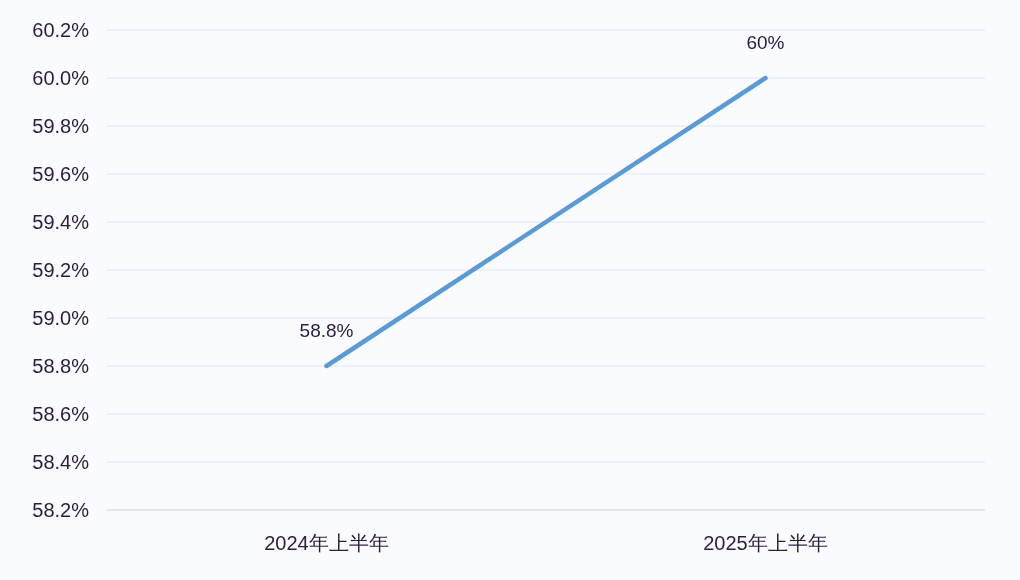 This screenshot has height=580, width=1020. What do you see at coordinates (61, 318) in the screenshot?
I see `y-tick-label: 59.0%` at bounding box center [61, 318].